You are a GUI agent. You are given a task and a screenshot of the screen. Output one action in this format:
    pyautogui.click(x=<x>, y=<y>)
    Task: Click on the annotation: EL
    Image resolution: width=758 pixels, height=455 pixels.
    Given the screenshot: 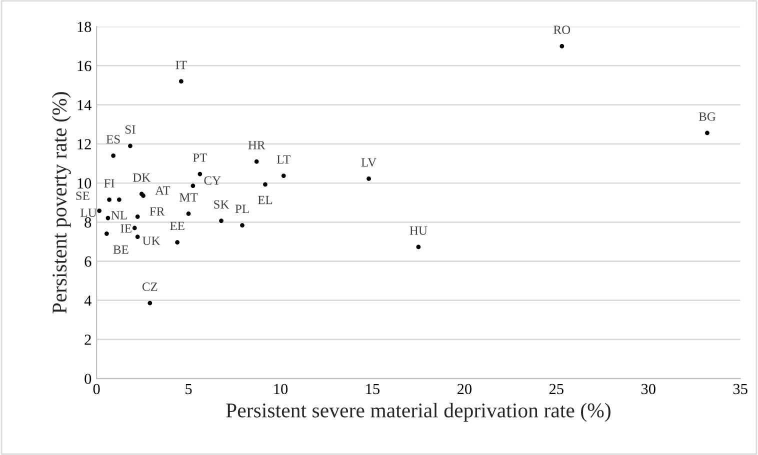 What is the action you would take?
    pyautogui.click(x=265, y=200)
    